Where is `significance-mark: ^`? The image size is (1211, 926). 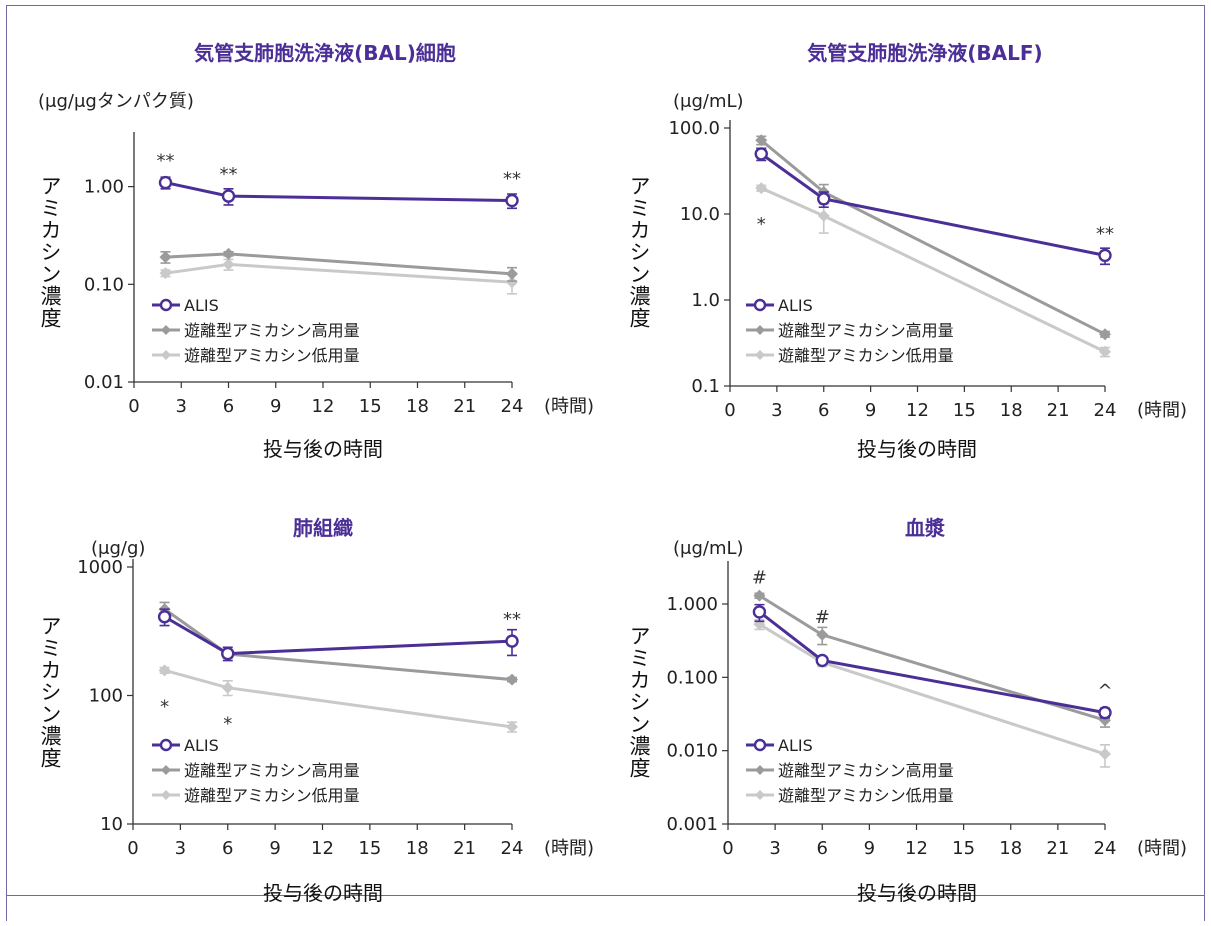 significance-mark: ^ is located at coordinates (1104, 691).